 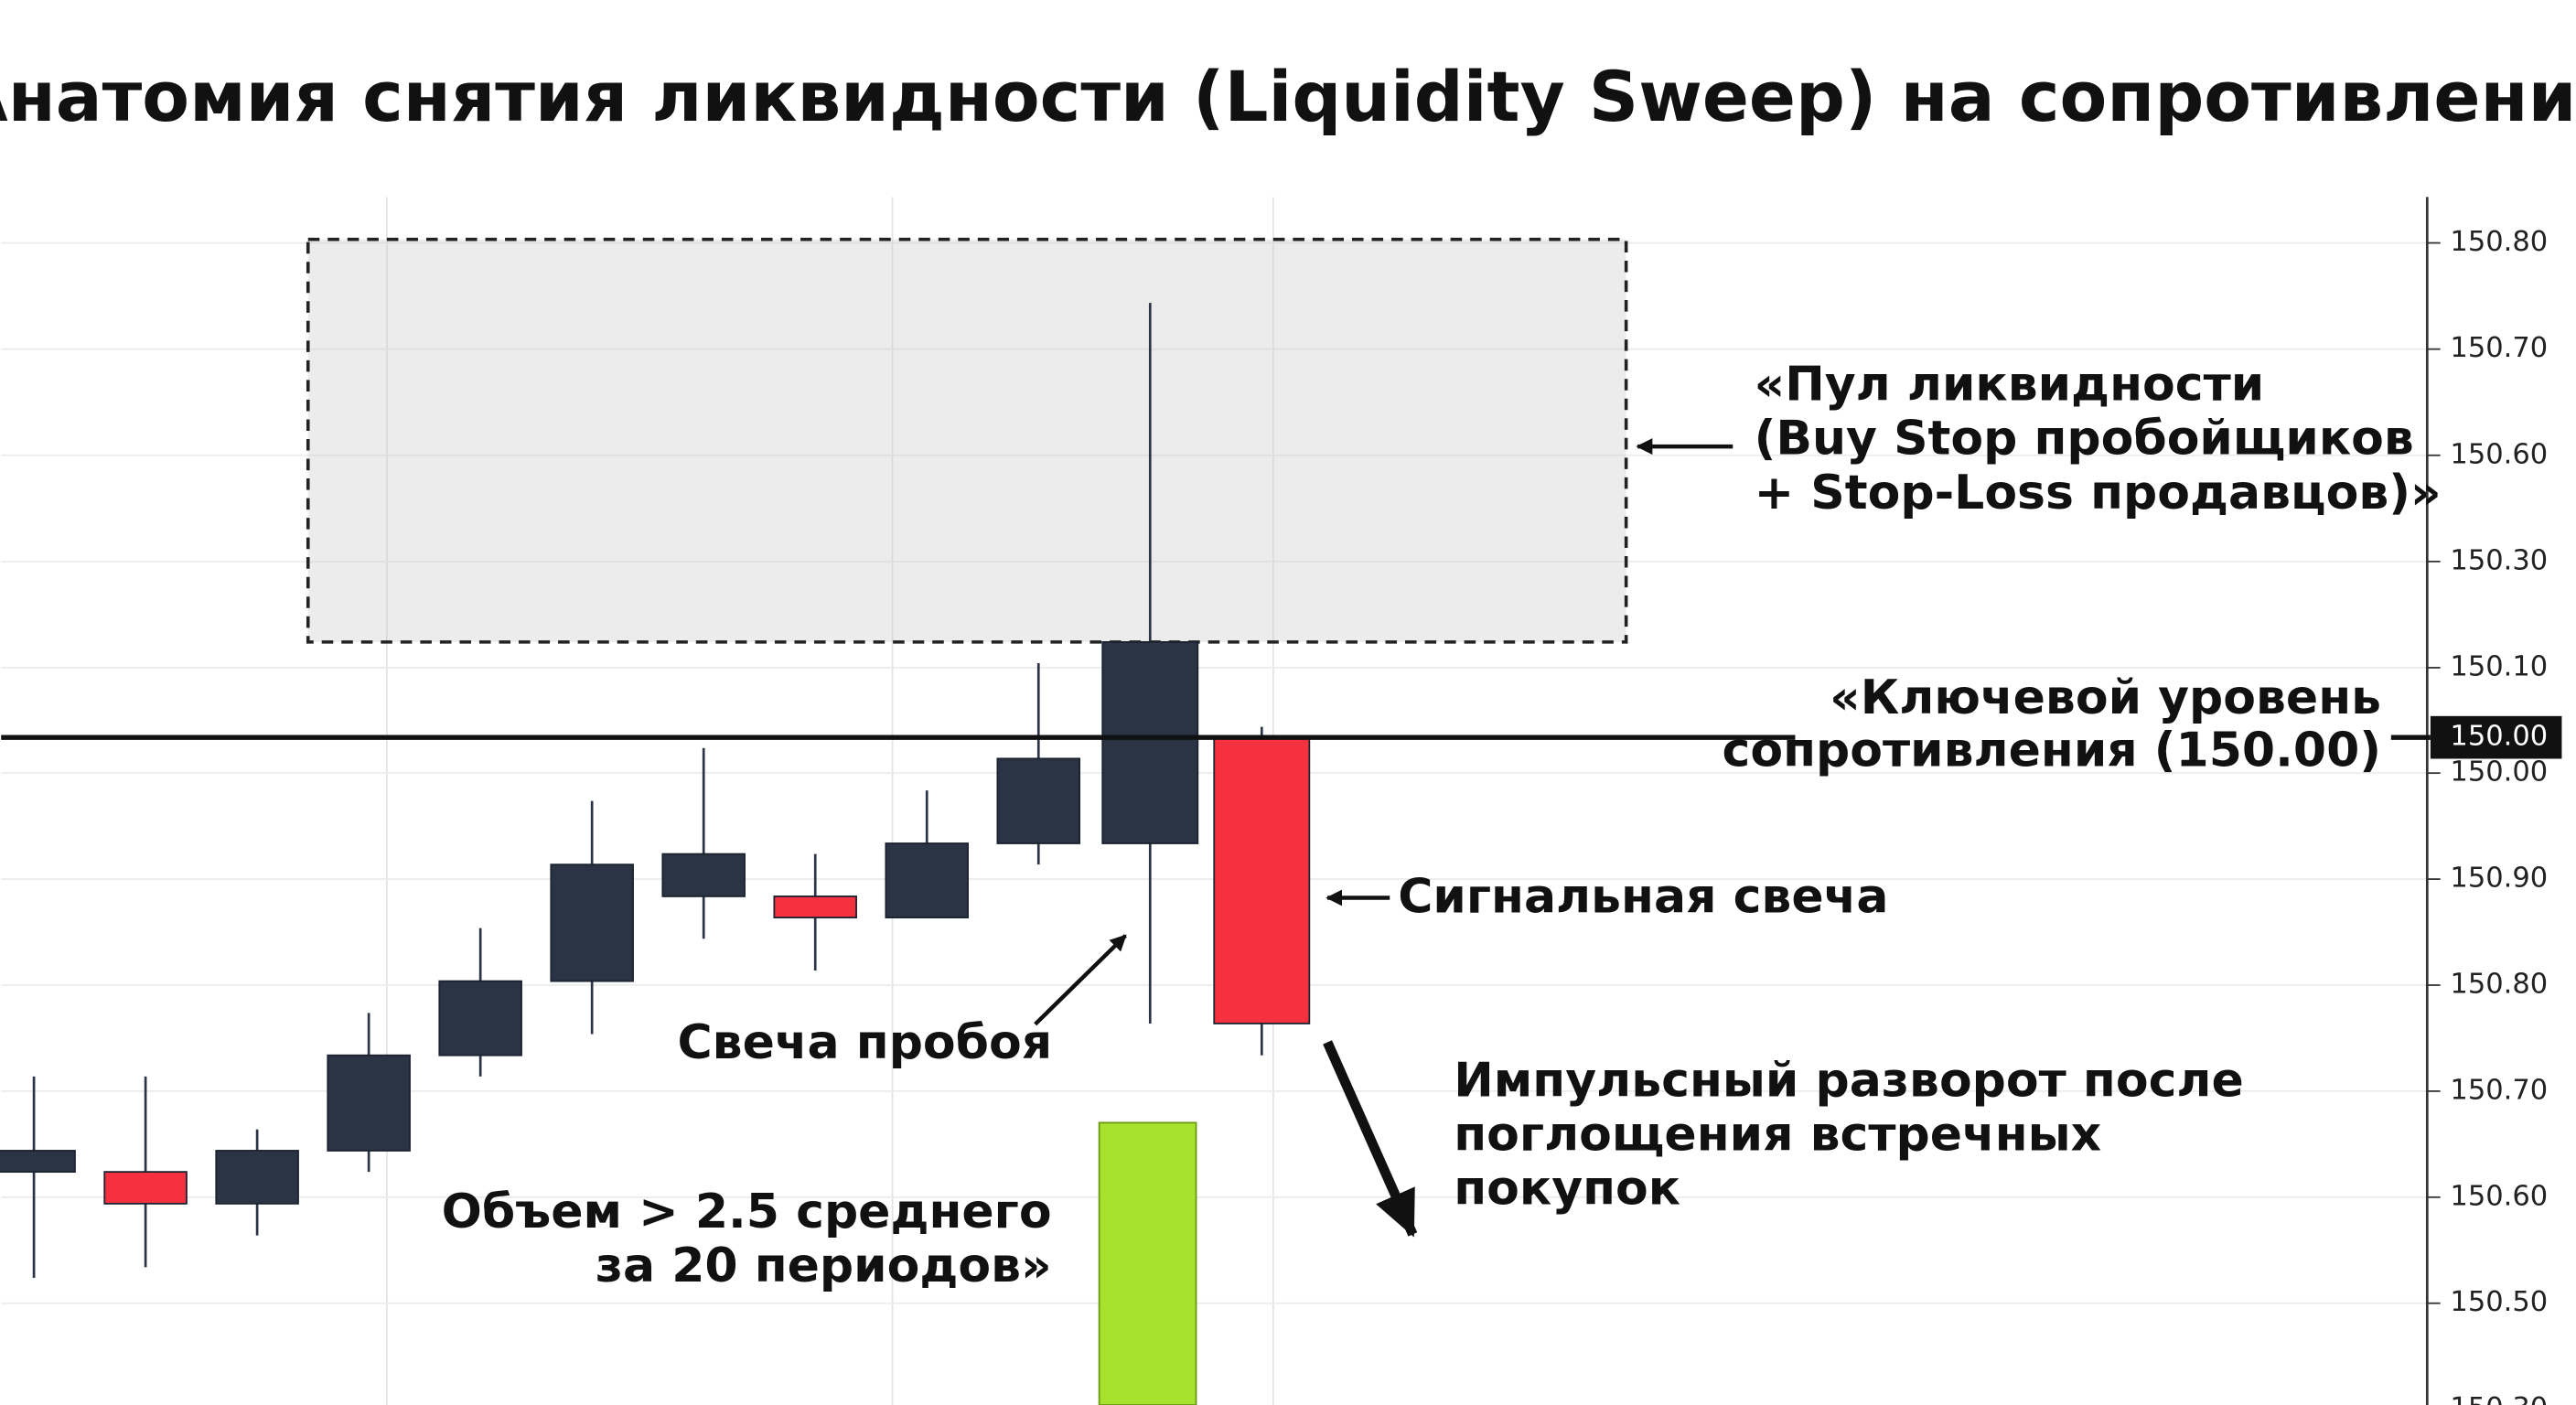 What do you see at coordinates (2499, 879) in the screenshot?
I see `y-tick-label: 150.90` at bounding box center [2499, 879].